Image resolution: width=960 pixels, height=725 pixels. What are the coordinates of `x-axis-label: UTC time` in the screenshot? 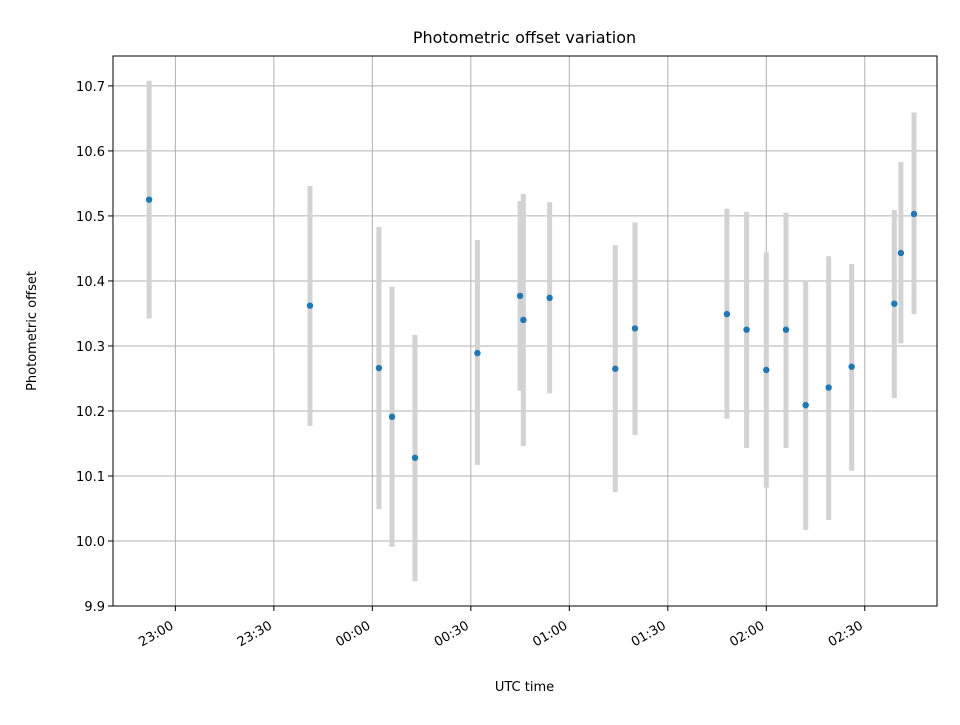 It's located at (524, 687).